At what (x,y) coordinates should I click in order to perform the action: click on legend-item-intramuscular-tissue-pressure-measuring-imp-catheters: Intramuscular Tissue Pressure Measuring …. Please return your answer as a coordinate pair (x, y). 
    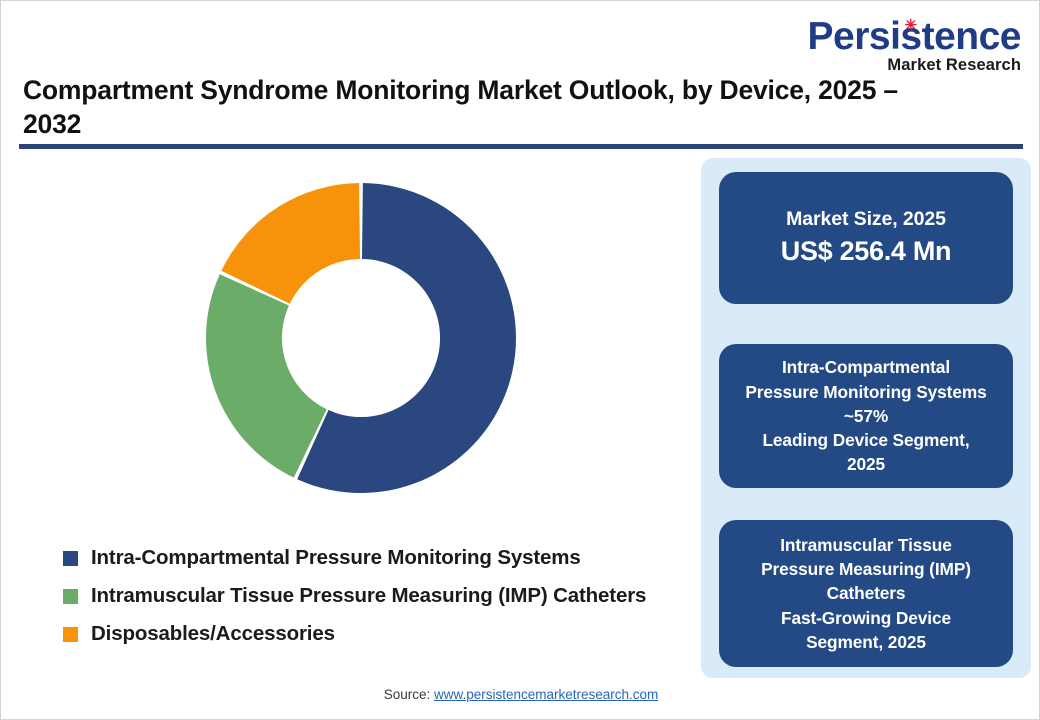
    Looking at the image, I should click on (378, 596).